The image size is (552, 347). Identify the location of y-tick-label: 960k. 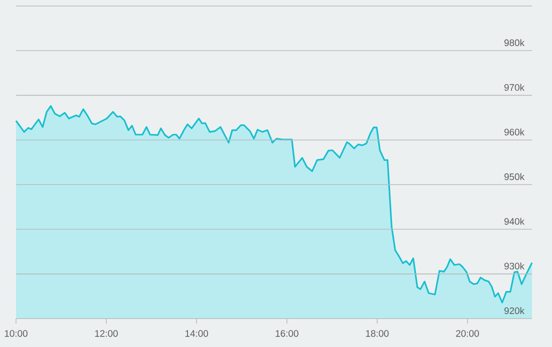
(514, 132).